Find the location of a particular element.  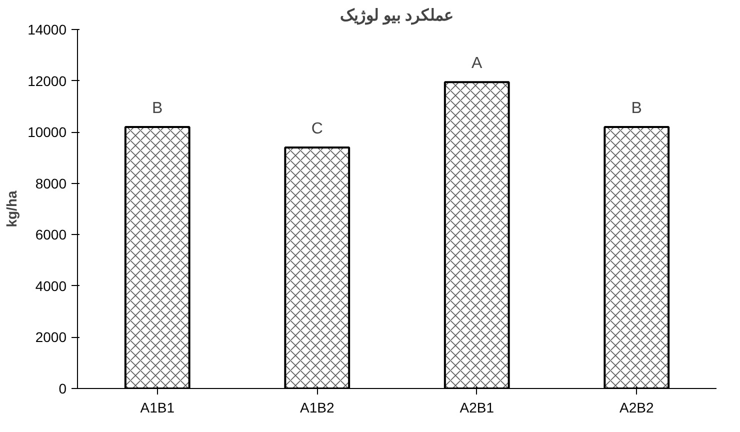

annotation: C is located at coordinates (317, 129).